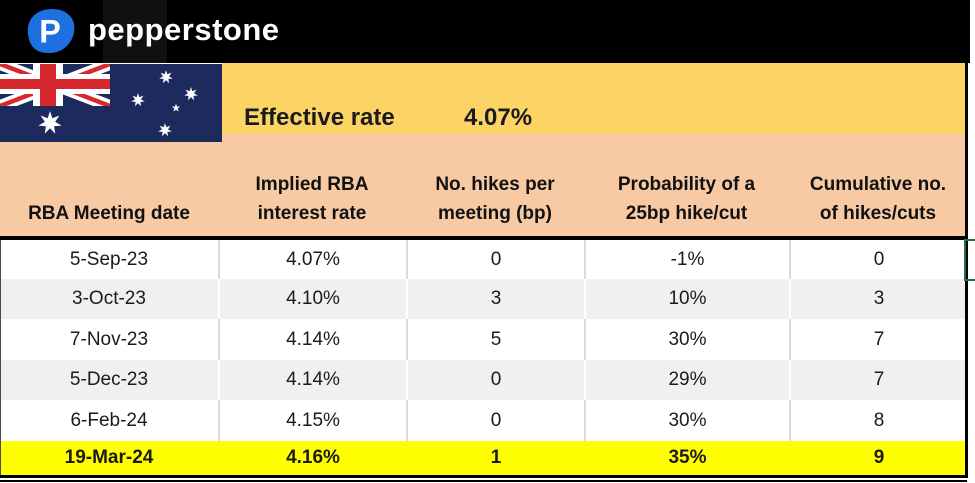 Image resolution: width=975 pixels, height=483 pixels. What do you see at coordinates (878, 199) in the screenshot?
I see `header-cumulative: Cumulative no. of hikes/cuts` at bounding box center [878, 199].